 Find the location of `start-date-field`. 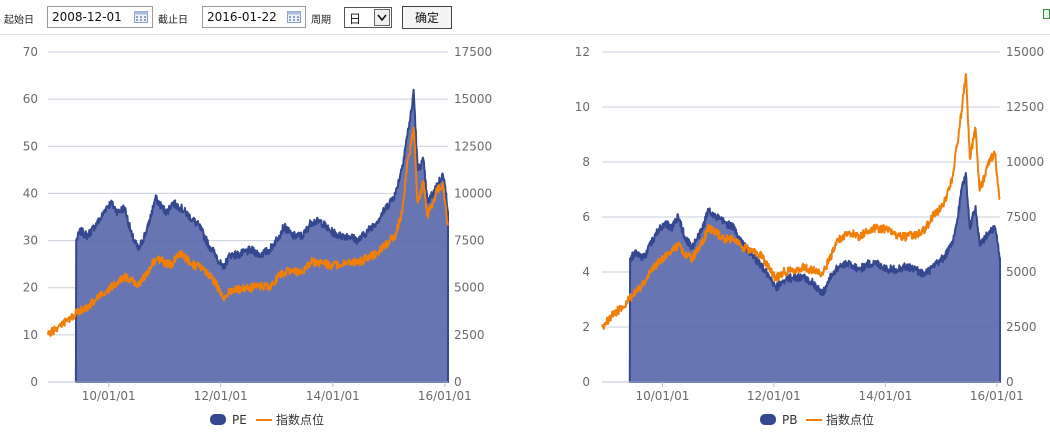

start-date-field is located at coordinates (100, 17).